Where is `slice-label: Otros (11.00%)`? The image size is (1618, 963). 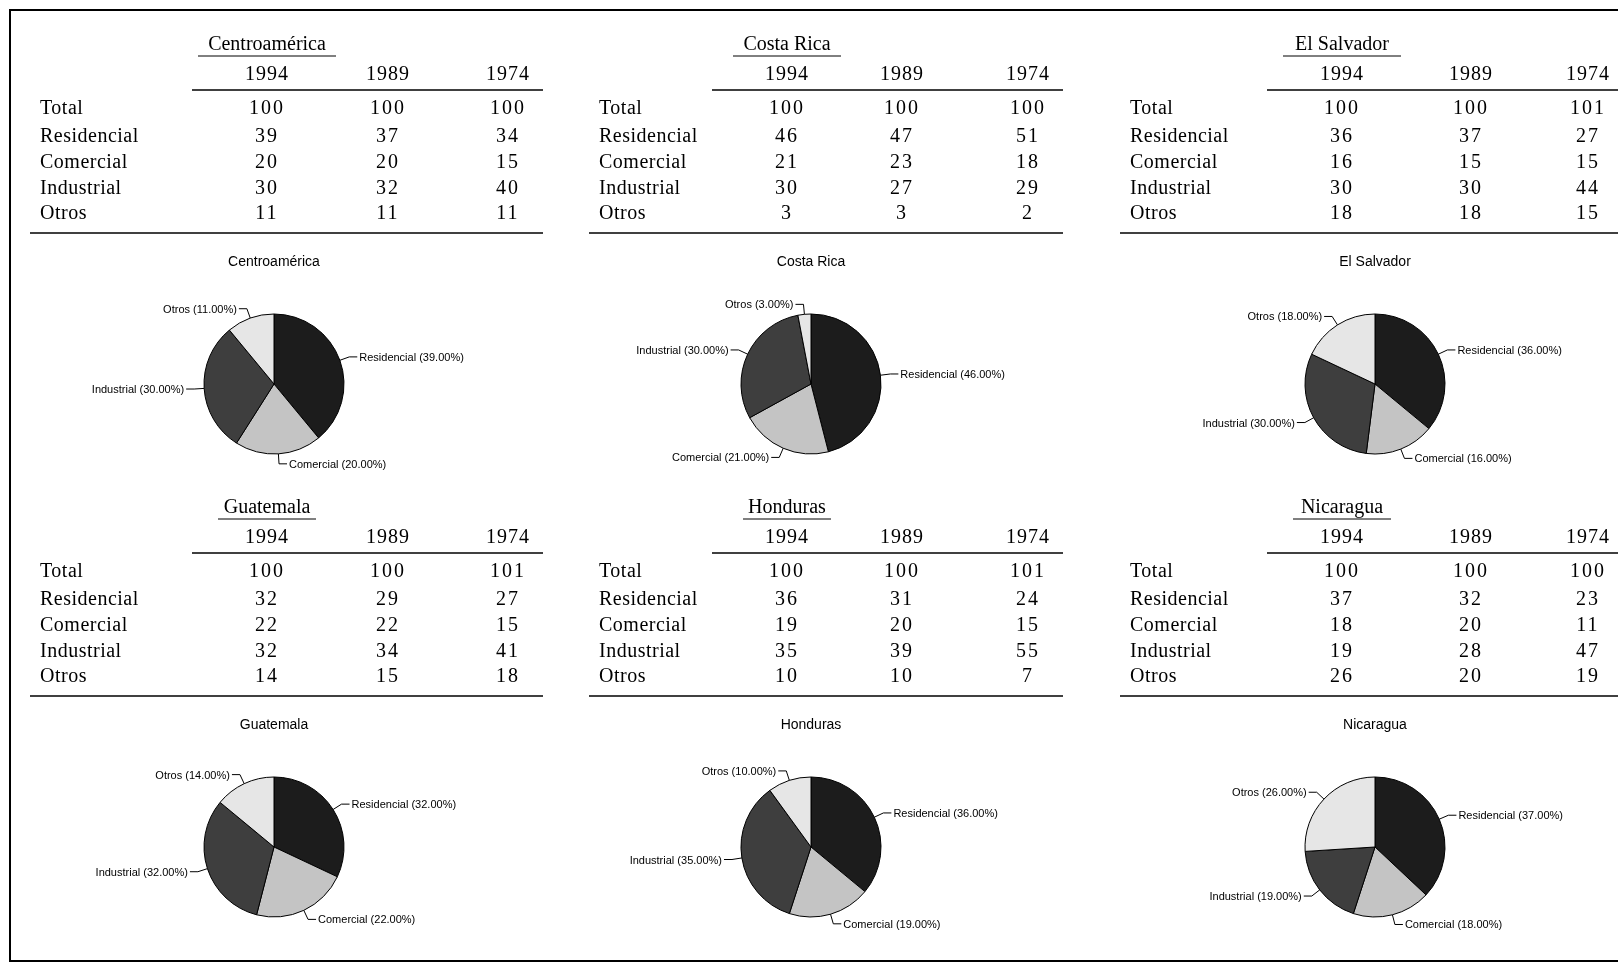
slice-label: Otros (11.00%) is located at coordinates (200, 308).